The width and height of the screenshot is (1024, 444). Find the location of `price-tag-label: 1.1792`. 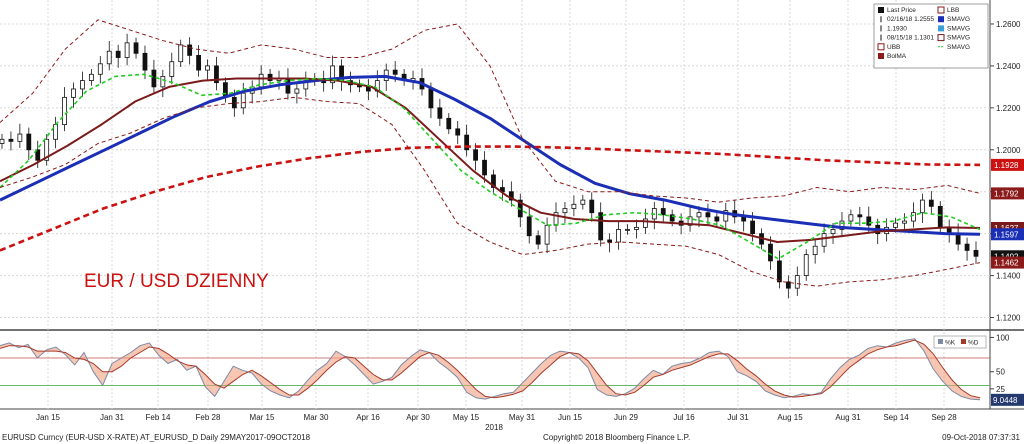

price-tag-label: 1.1792 is located at coordinates (1006, 193).